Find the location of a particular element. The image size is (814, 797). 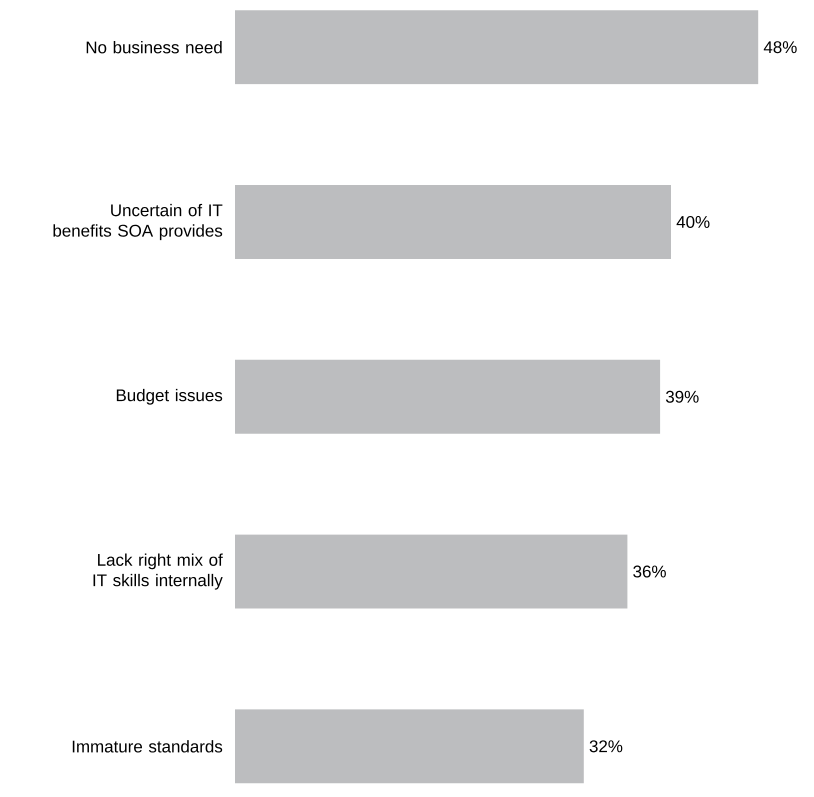

y-tick-label: Immature standards is located at coordinates (147, 746).